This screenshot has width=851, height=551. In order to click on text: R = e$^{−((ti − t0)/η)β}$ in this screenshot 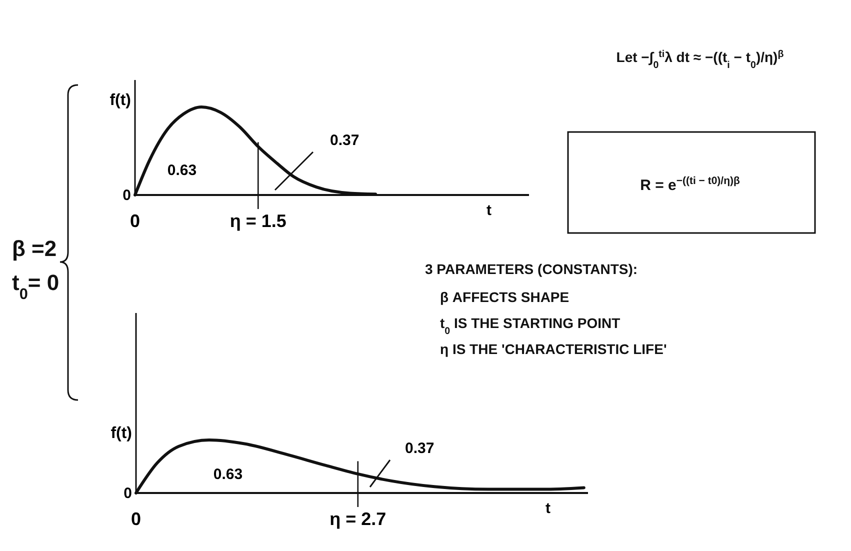, I will do `click(690, 184)`.